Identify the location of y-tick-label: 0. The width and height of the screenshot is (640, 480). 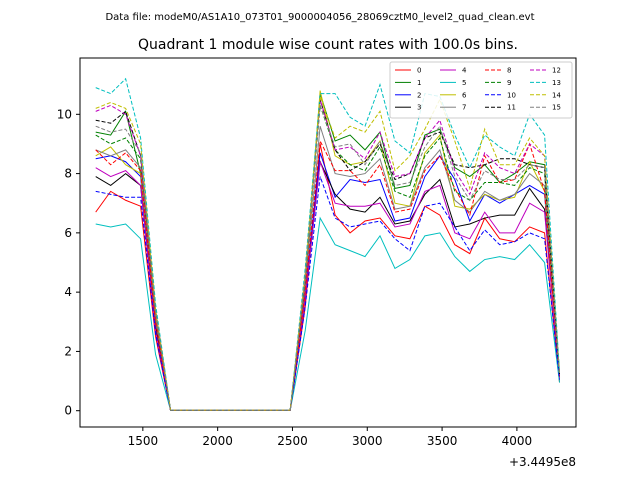
(68, 411).